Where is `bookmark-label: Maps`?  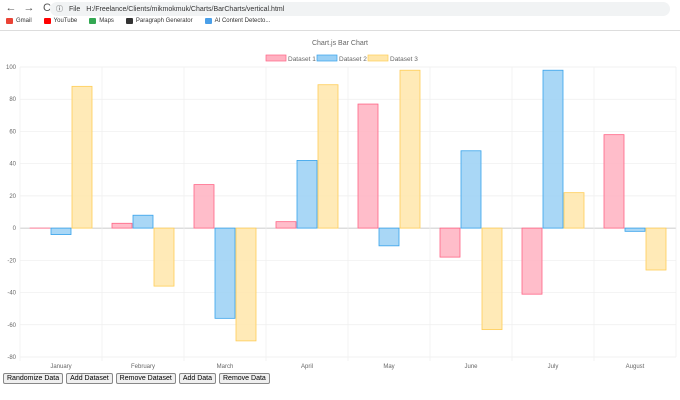 bookmark-label: Maps is located at coordinates (106, 21).